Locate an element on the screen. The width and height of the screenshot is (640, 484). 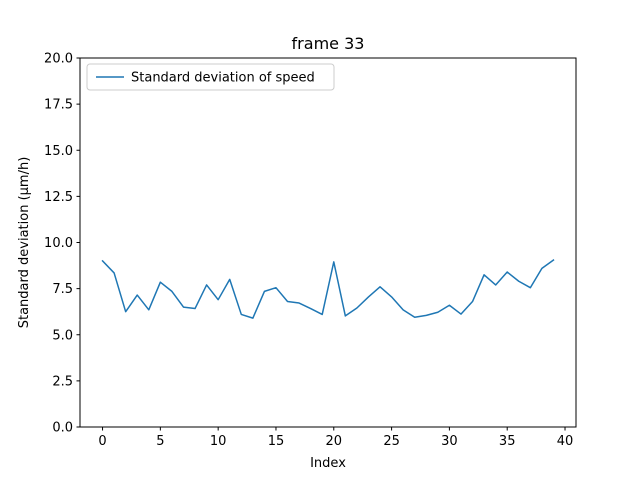
x-axis-label: Index is located at coordinates (328, 463).